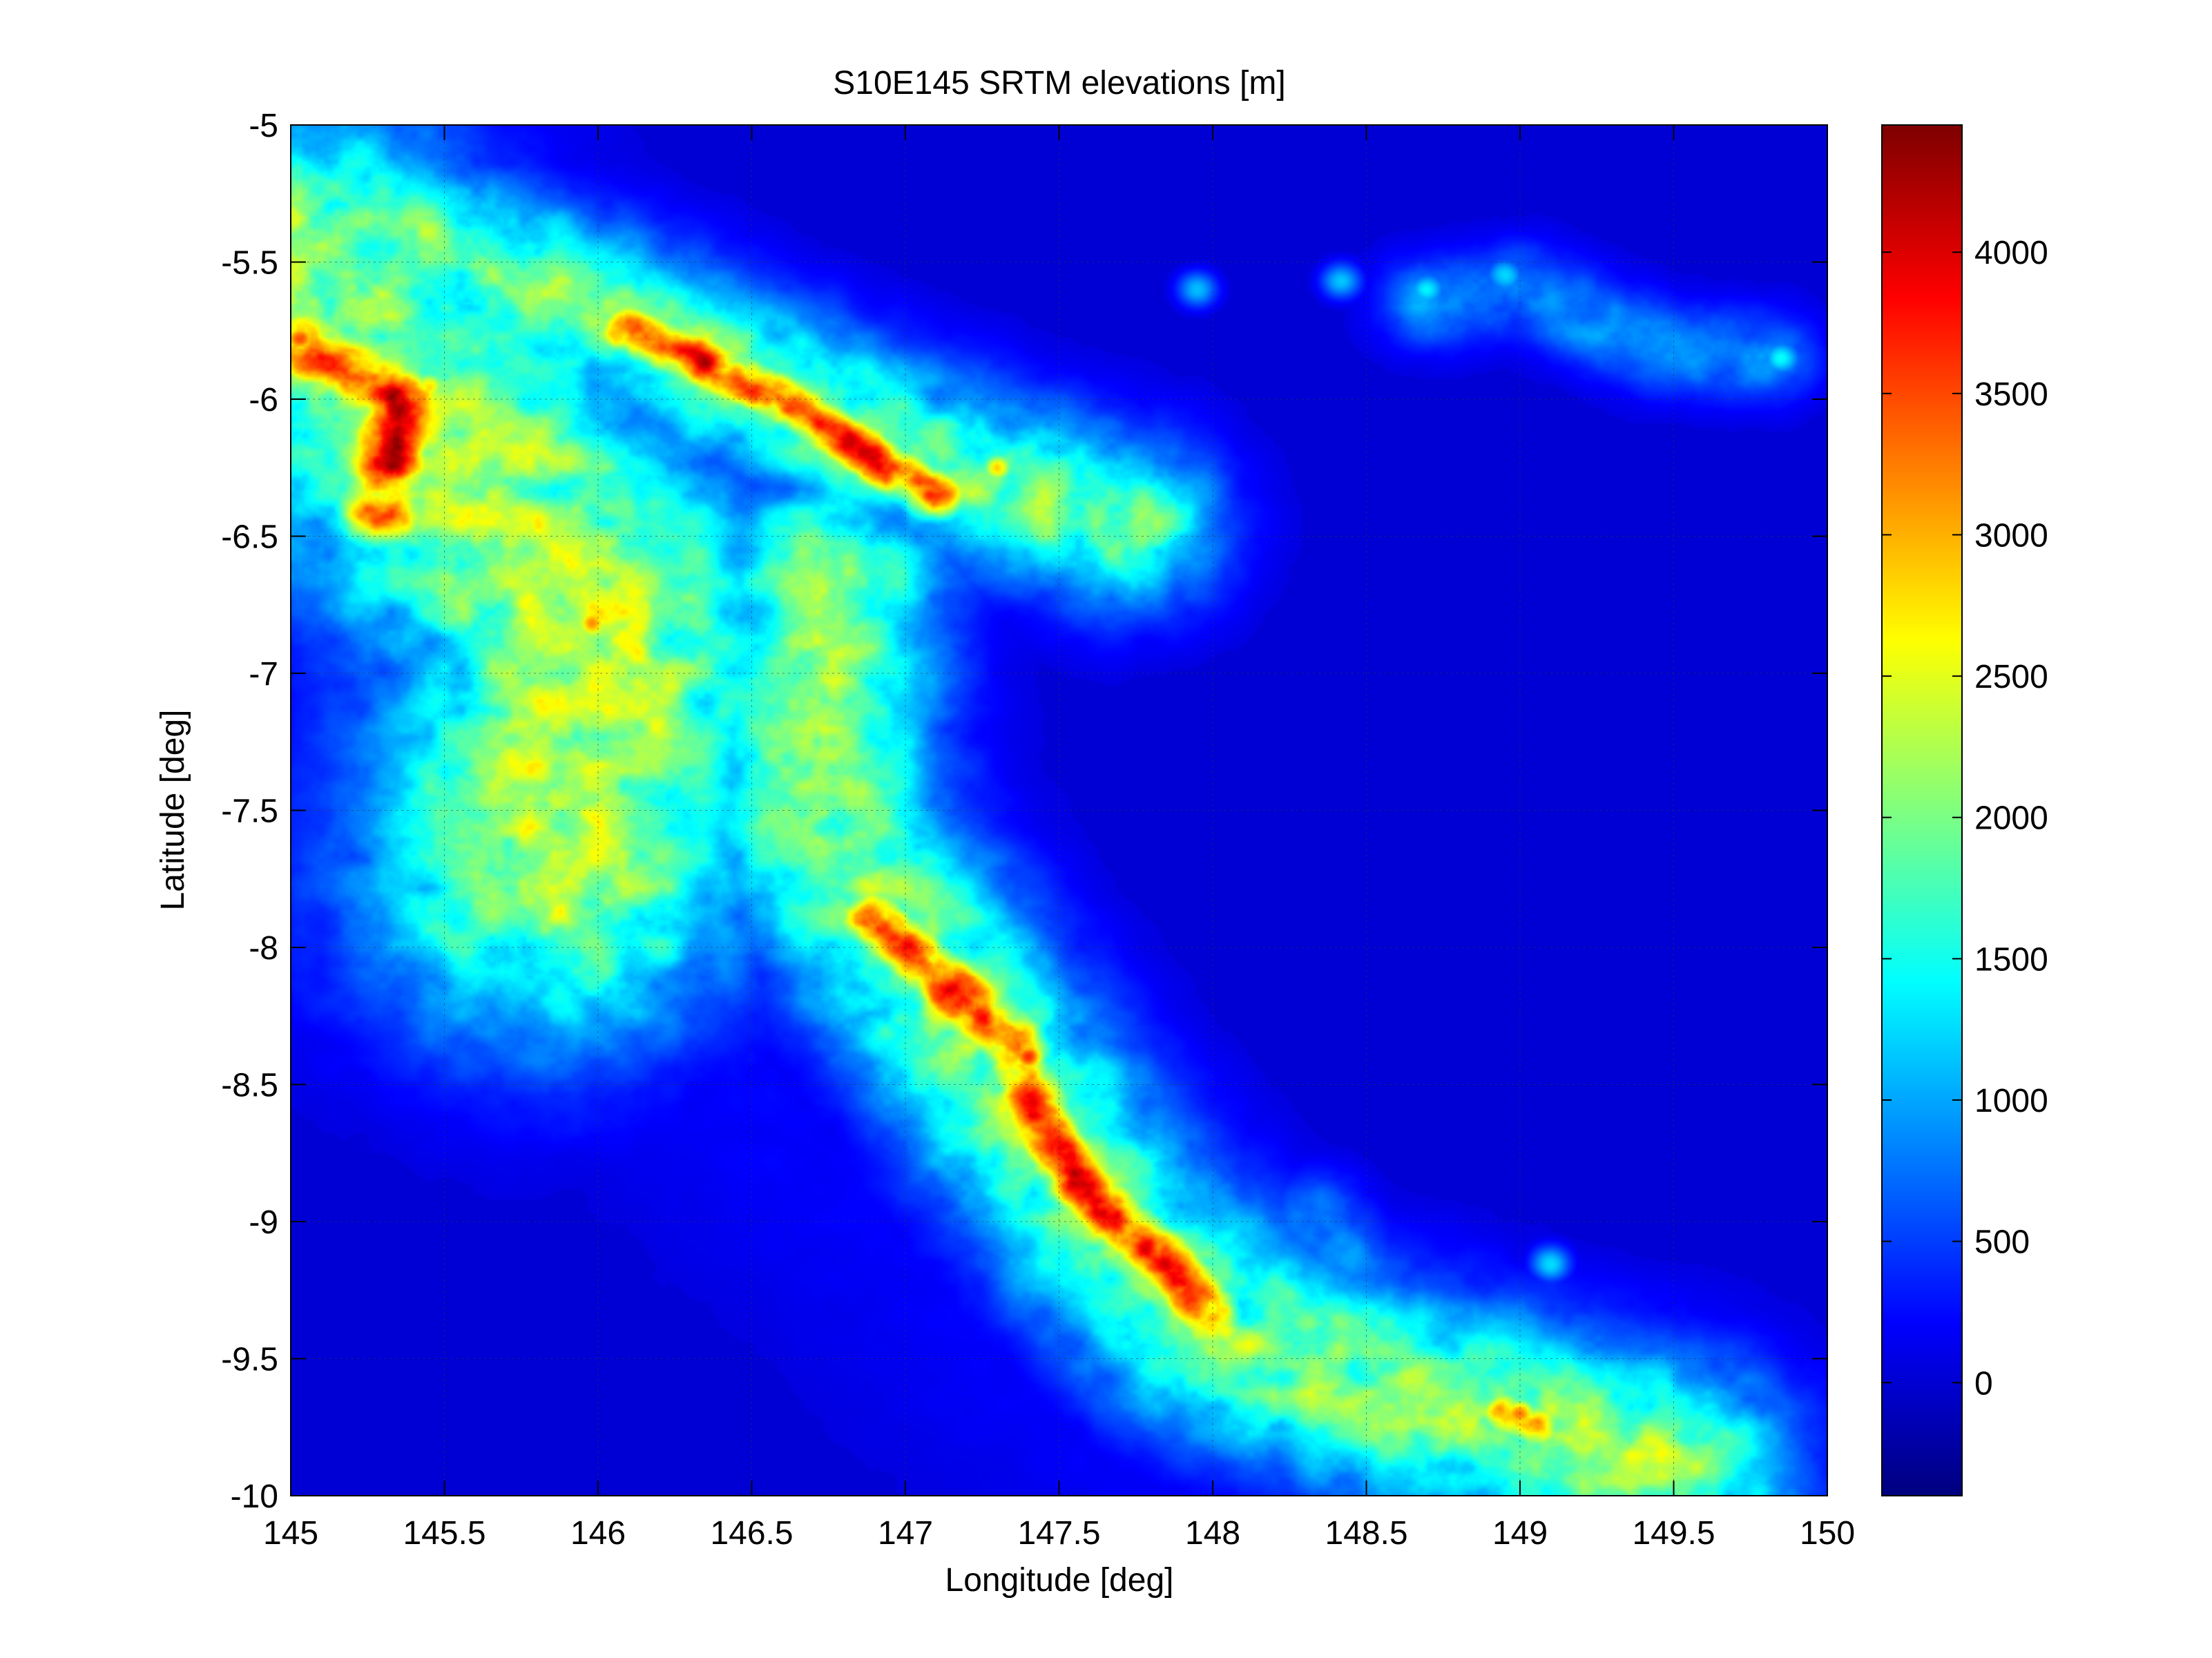 The image size is (2212, 1658). Describe the element at coordinates (598, 1533) in the screenshot. I see `x-tick-label: 146` at that location.